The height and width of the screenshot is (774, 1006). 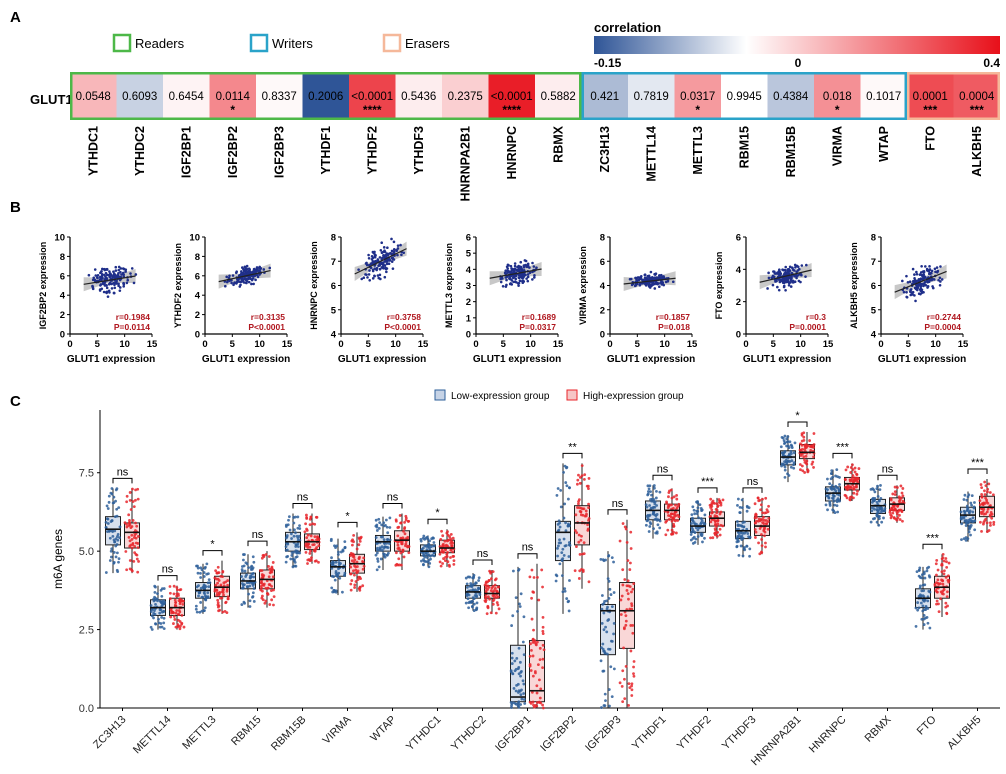 What do you see at coordinates (468, 335) in the screenshot?
I see `y-tick-label: 0` at bounding box center [468, 335].